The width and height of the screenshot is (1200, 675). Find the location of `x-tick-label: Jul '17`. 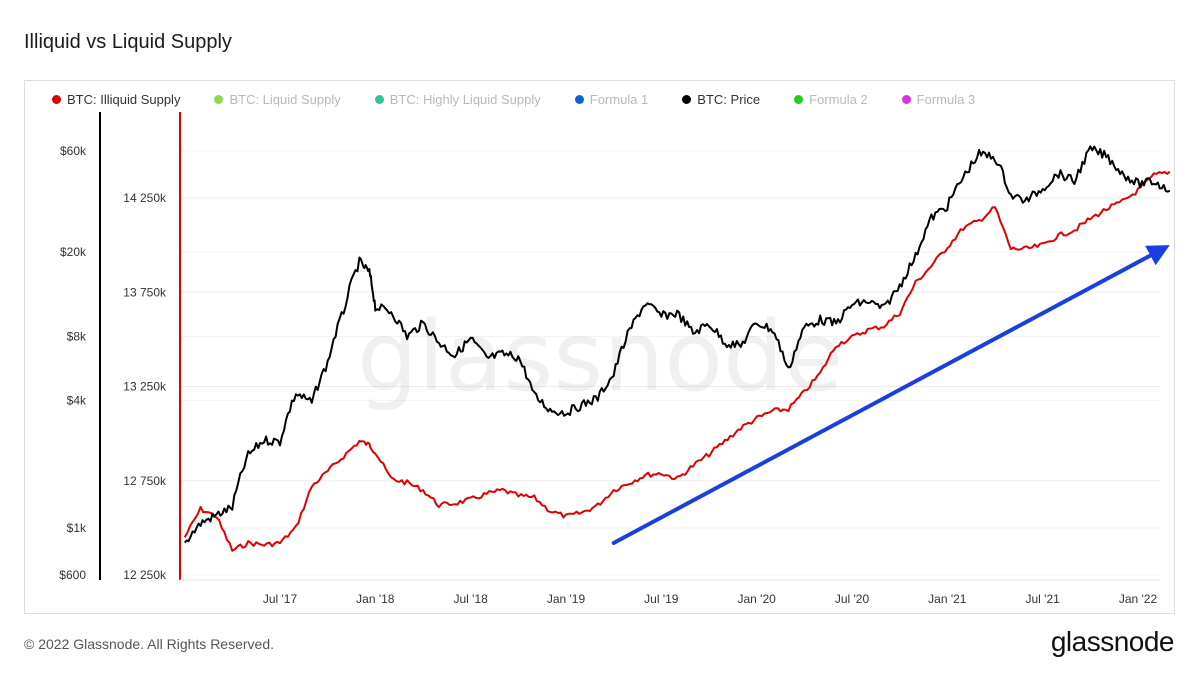

x-tick-label: Jul '17 is located at coordinates (280, 599).